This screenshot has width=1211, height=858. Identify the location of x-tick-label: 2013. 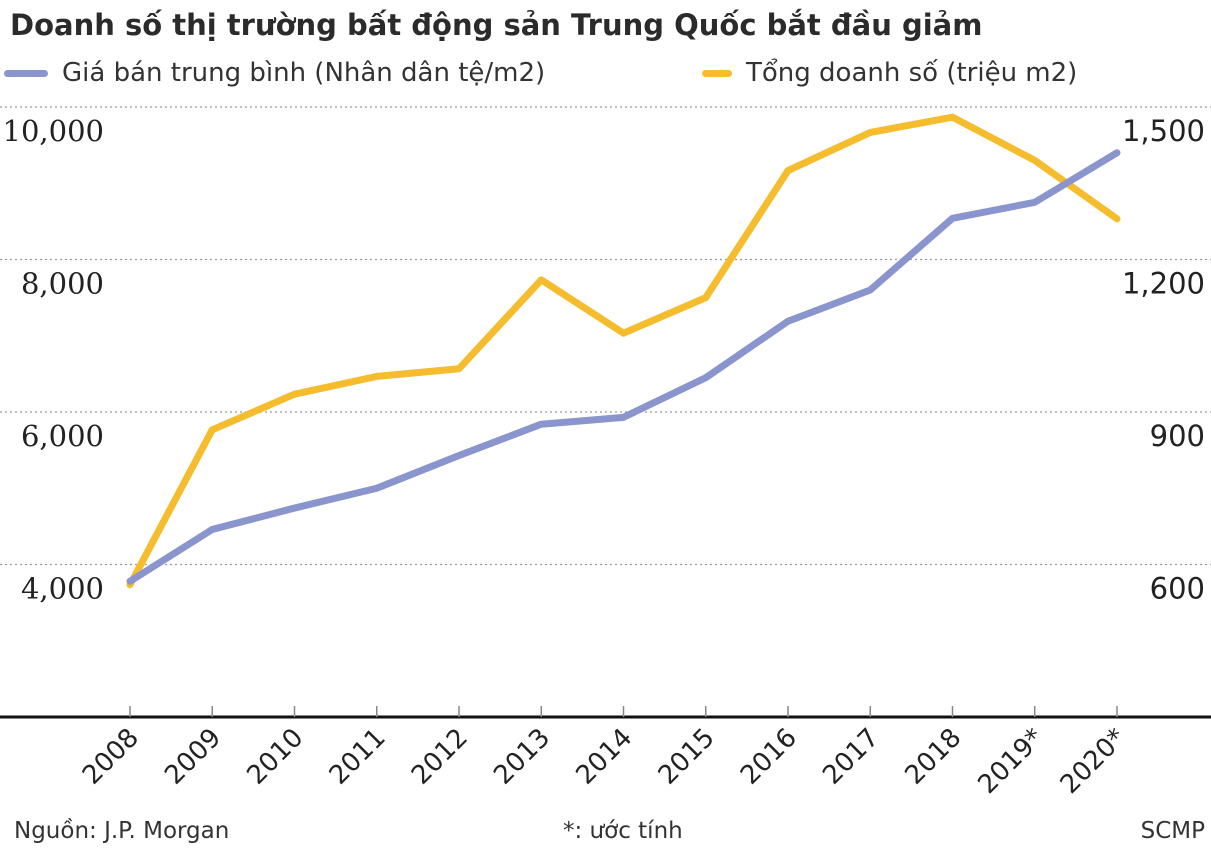
(522, 757).